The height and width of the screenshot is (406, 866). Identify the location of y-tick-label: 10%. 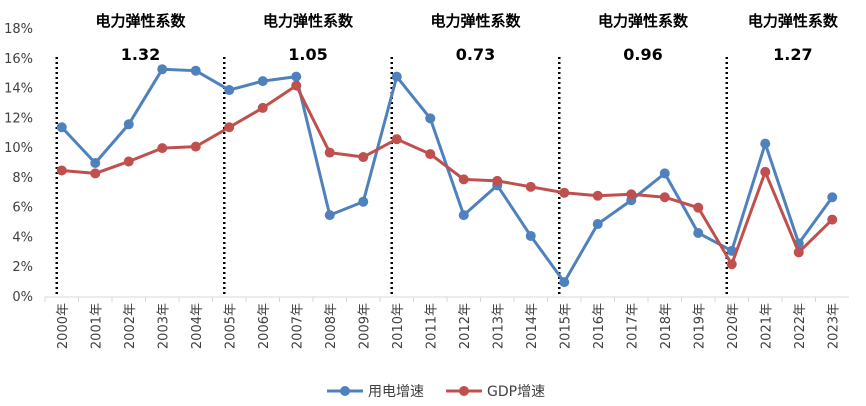
(18, 148).